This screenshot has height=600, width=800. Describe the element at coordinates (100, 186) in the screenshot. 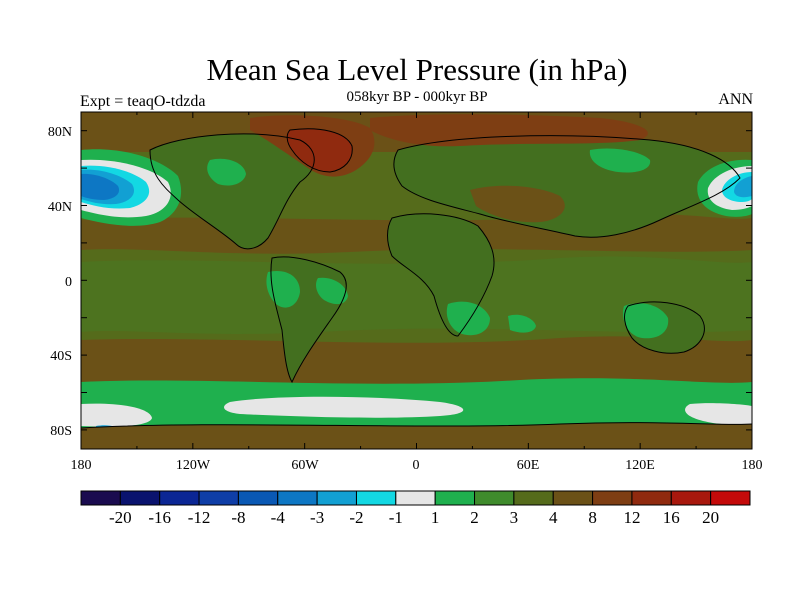

I see `anomaly-npacific-west-blue` at that location.